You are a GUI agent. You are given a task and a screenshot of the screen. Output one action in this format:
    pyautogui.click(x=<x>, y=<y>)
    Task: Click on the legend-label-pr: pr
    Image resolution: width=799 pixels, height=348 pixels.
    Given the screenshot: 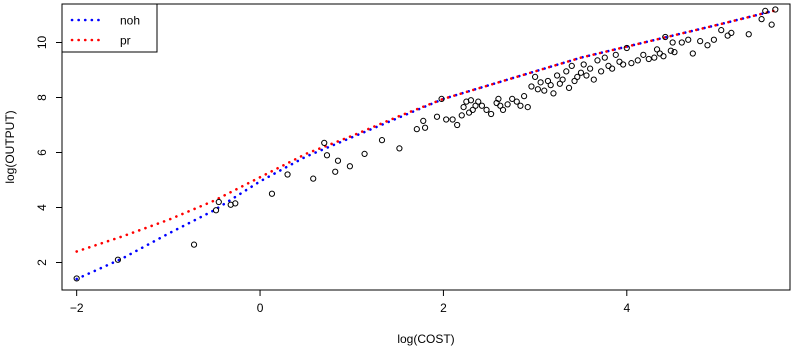 What is the action you would take?
    pyautogui.click(x=125, y=41)
    